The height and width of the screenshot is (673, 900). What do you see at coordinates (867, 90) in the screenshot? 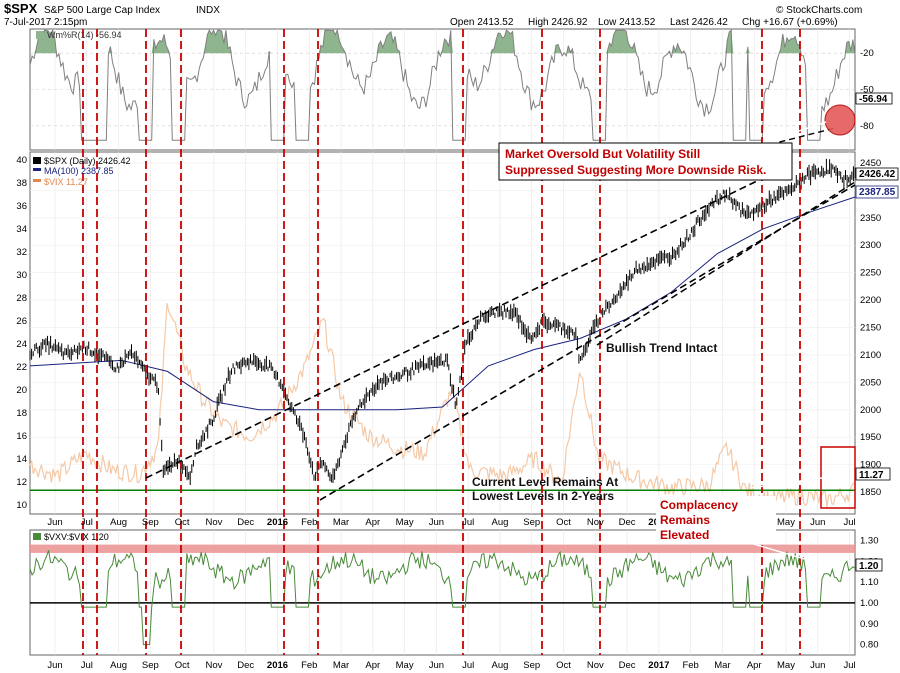
I see `williams-tick-label: -50` at bounding box center [867, 90].